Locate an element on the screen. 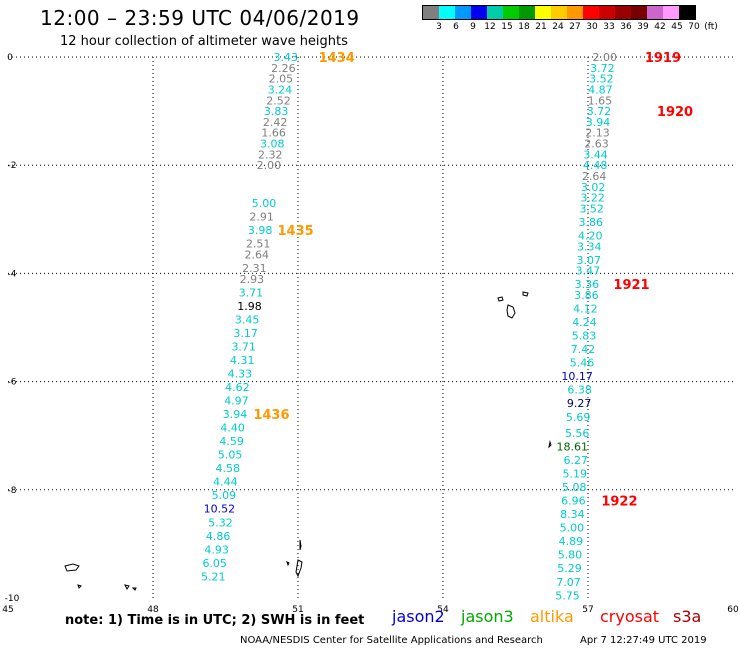 This screenshot has height=650, width=740. wave-height-value: 4.97 is located at coordinates (236, 401).